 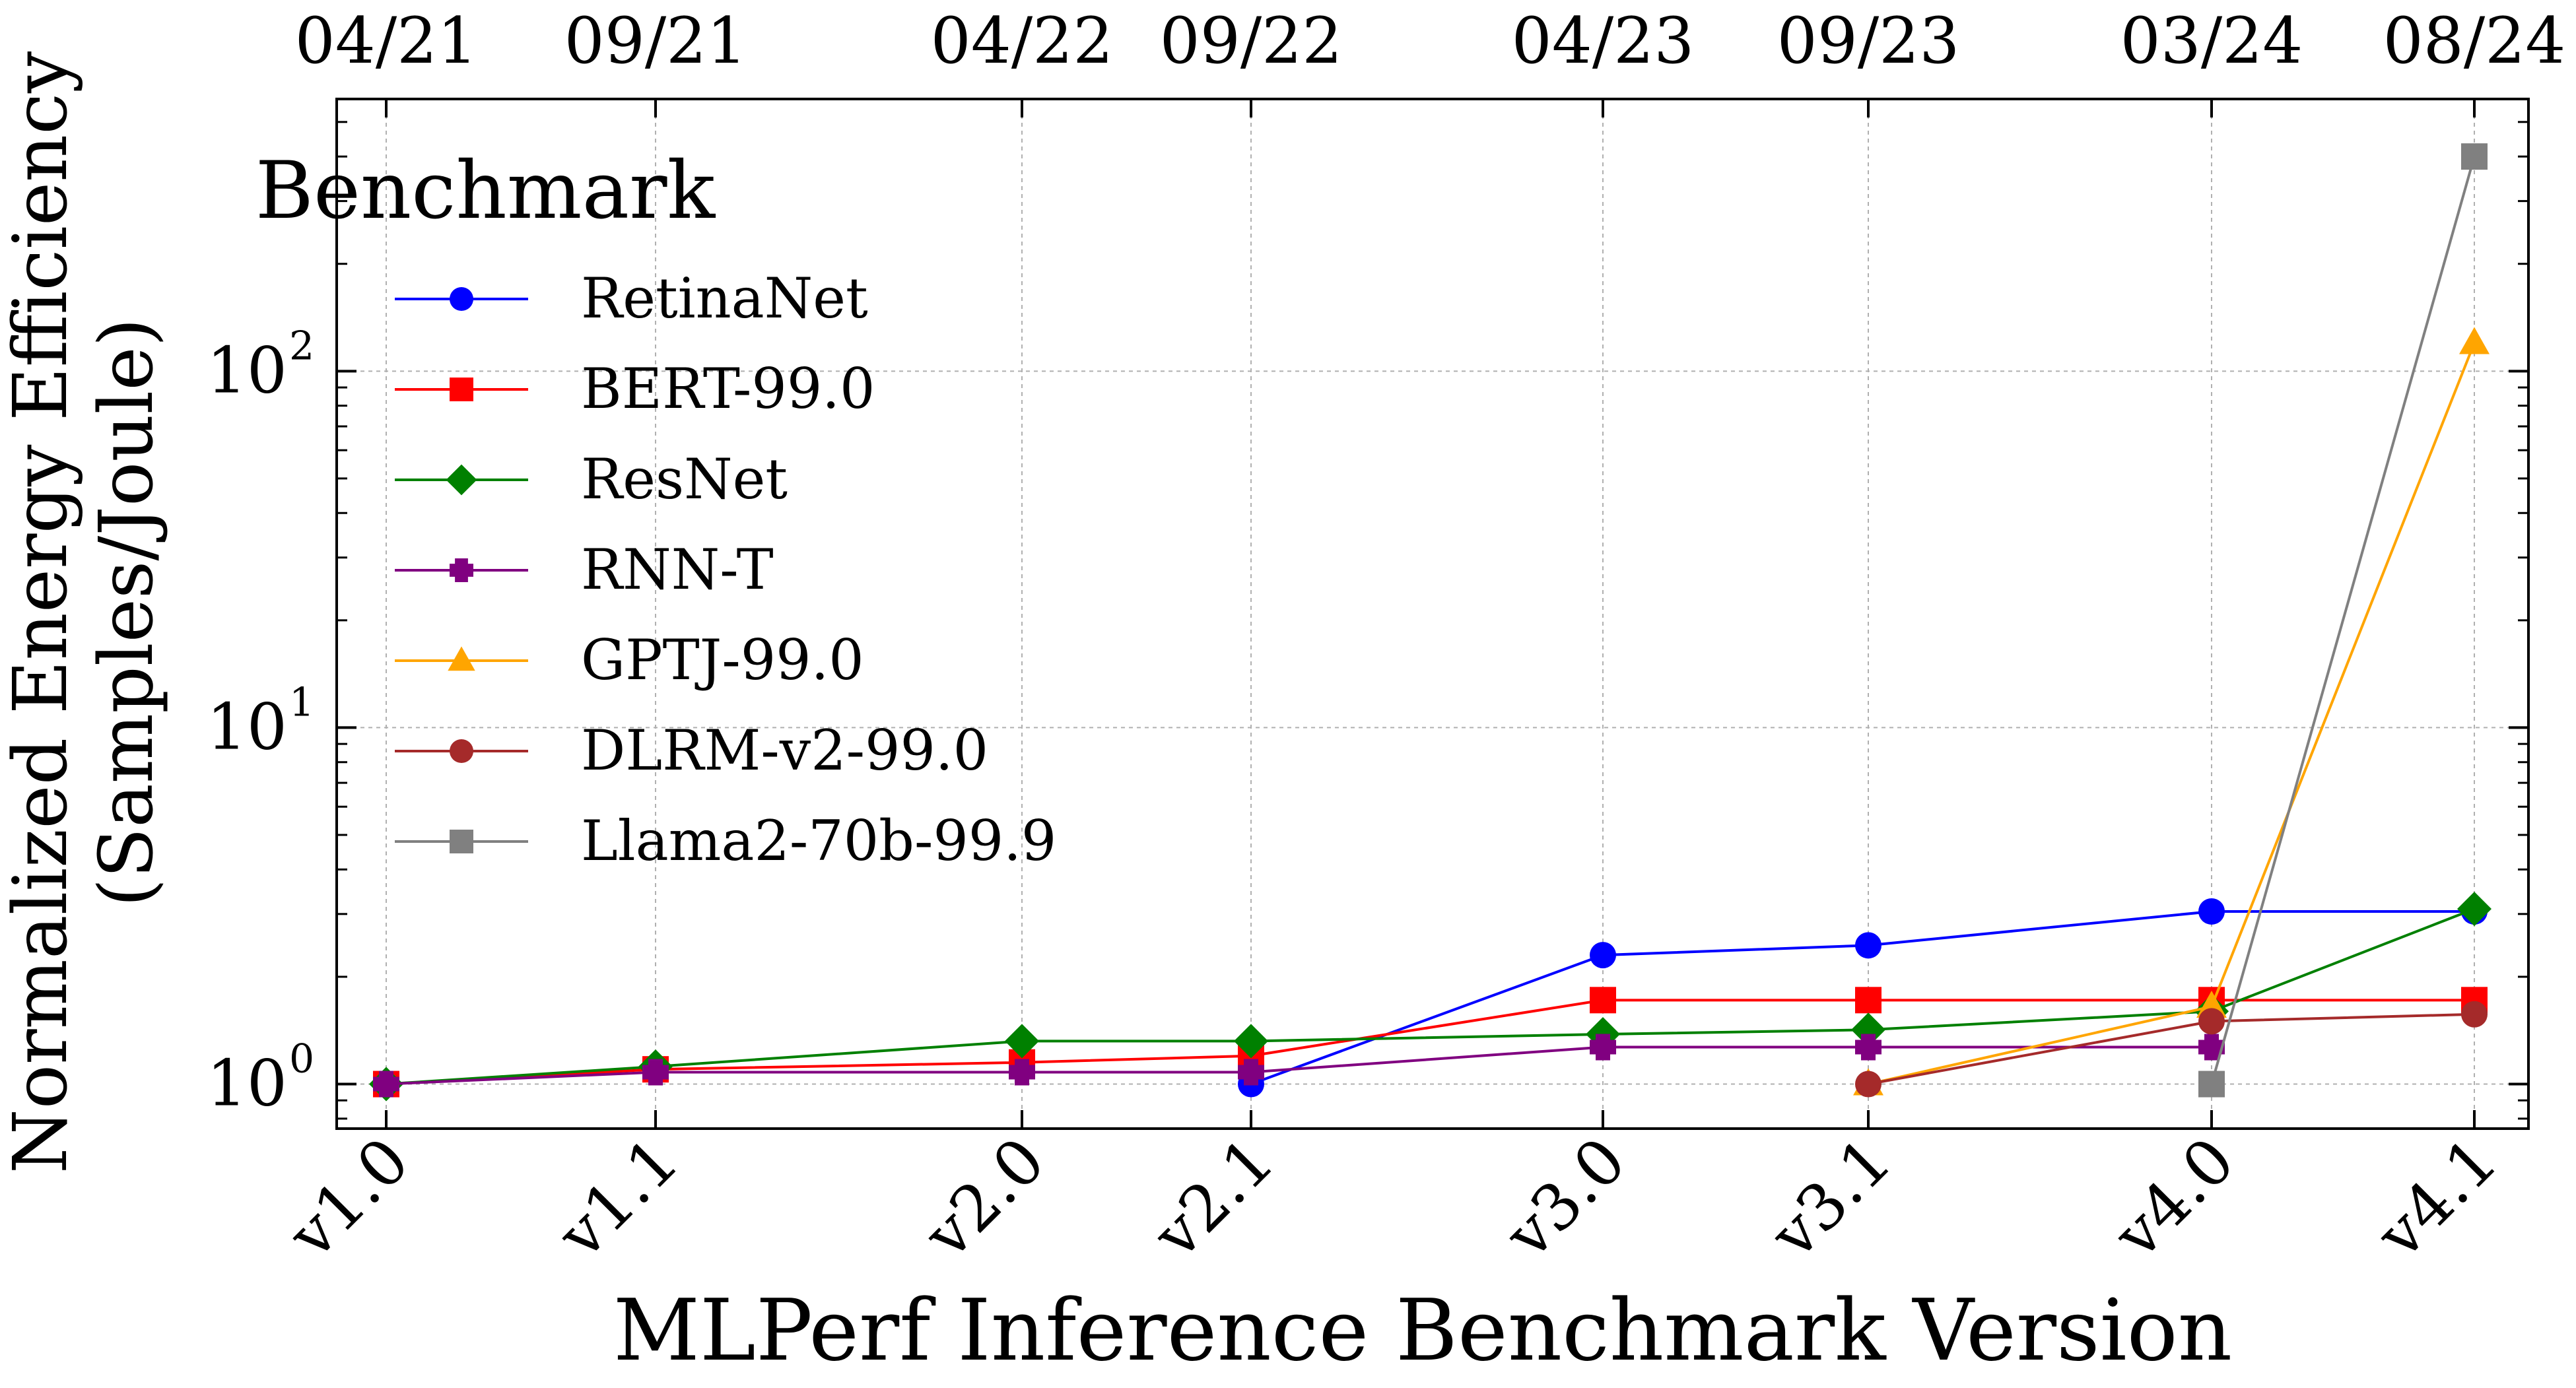 I want to click on y-tick-label-exponent: 0, so click(x=302, y=1059).